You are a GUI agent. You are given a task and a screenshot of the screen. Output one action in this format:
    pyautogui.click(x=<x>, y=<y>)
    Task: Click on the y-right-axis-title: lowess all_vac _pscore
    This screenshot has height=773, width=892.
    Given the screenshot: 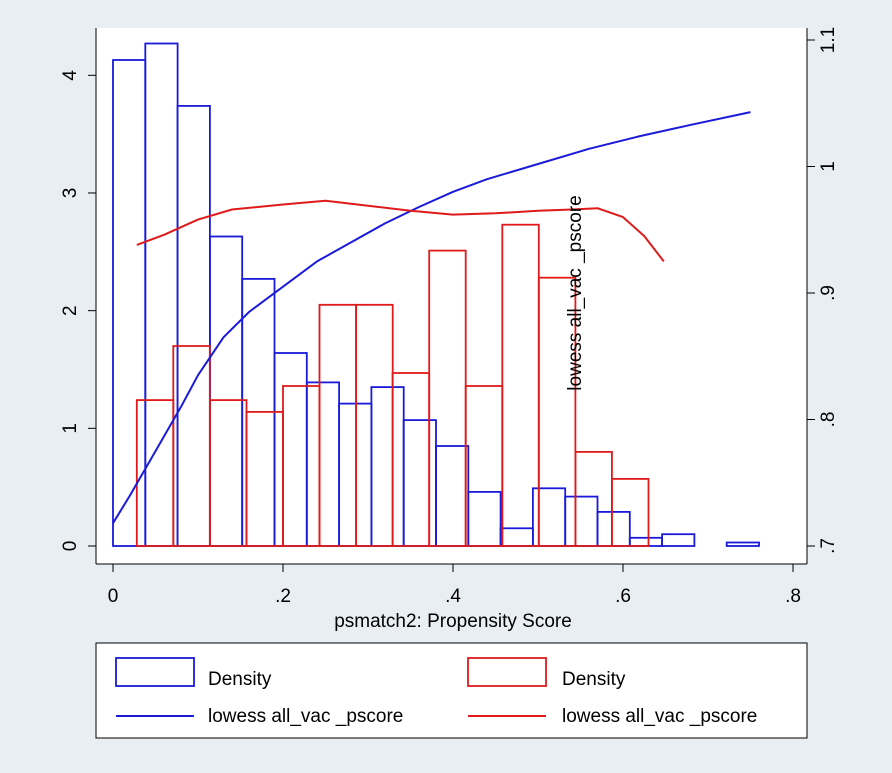 What is the action you would take?
    pyautogui.click(x=575, y=292)
    